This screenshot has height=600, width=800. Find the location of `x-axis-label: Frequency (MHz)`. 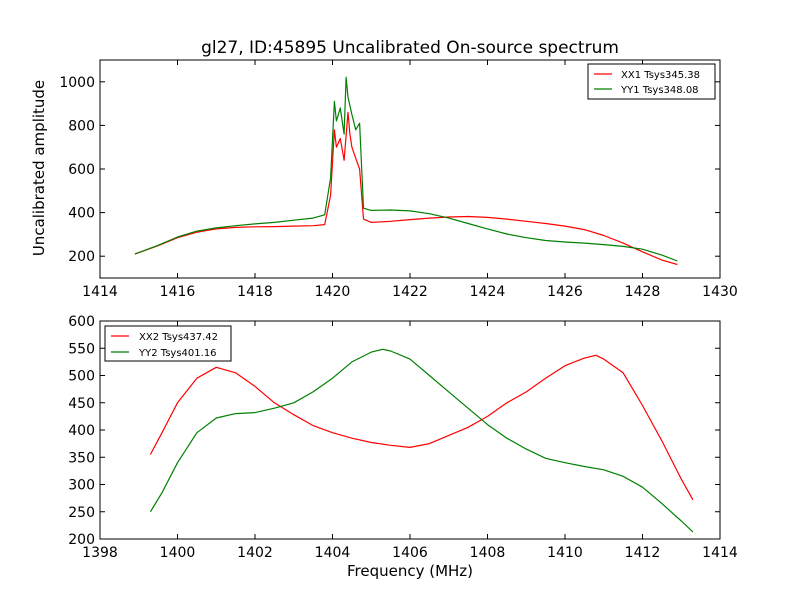

x-axis-label: Frequency (MHz) is located at coordinates (410, 571).